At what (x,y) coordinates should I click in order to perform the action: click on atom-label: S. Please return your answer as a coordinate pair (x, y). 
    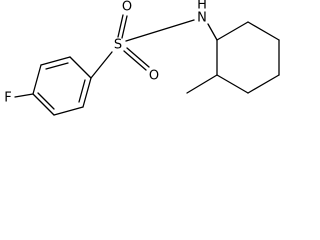
    Looking at the image, I should click on (118, 45).